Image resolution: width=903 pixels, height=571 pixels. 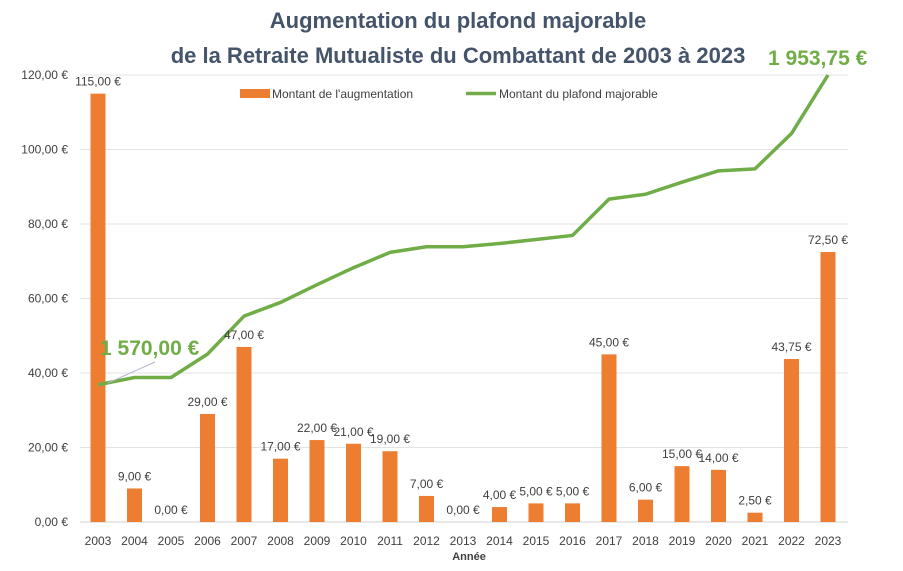 I want to click on legend-label-bar: Montant de l'augmentation, so click(x=342, y=94).